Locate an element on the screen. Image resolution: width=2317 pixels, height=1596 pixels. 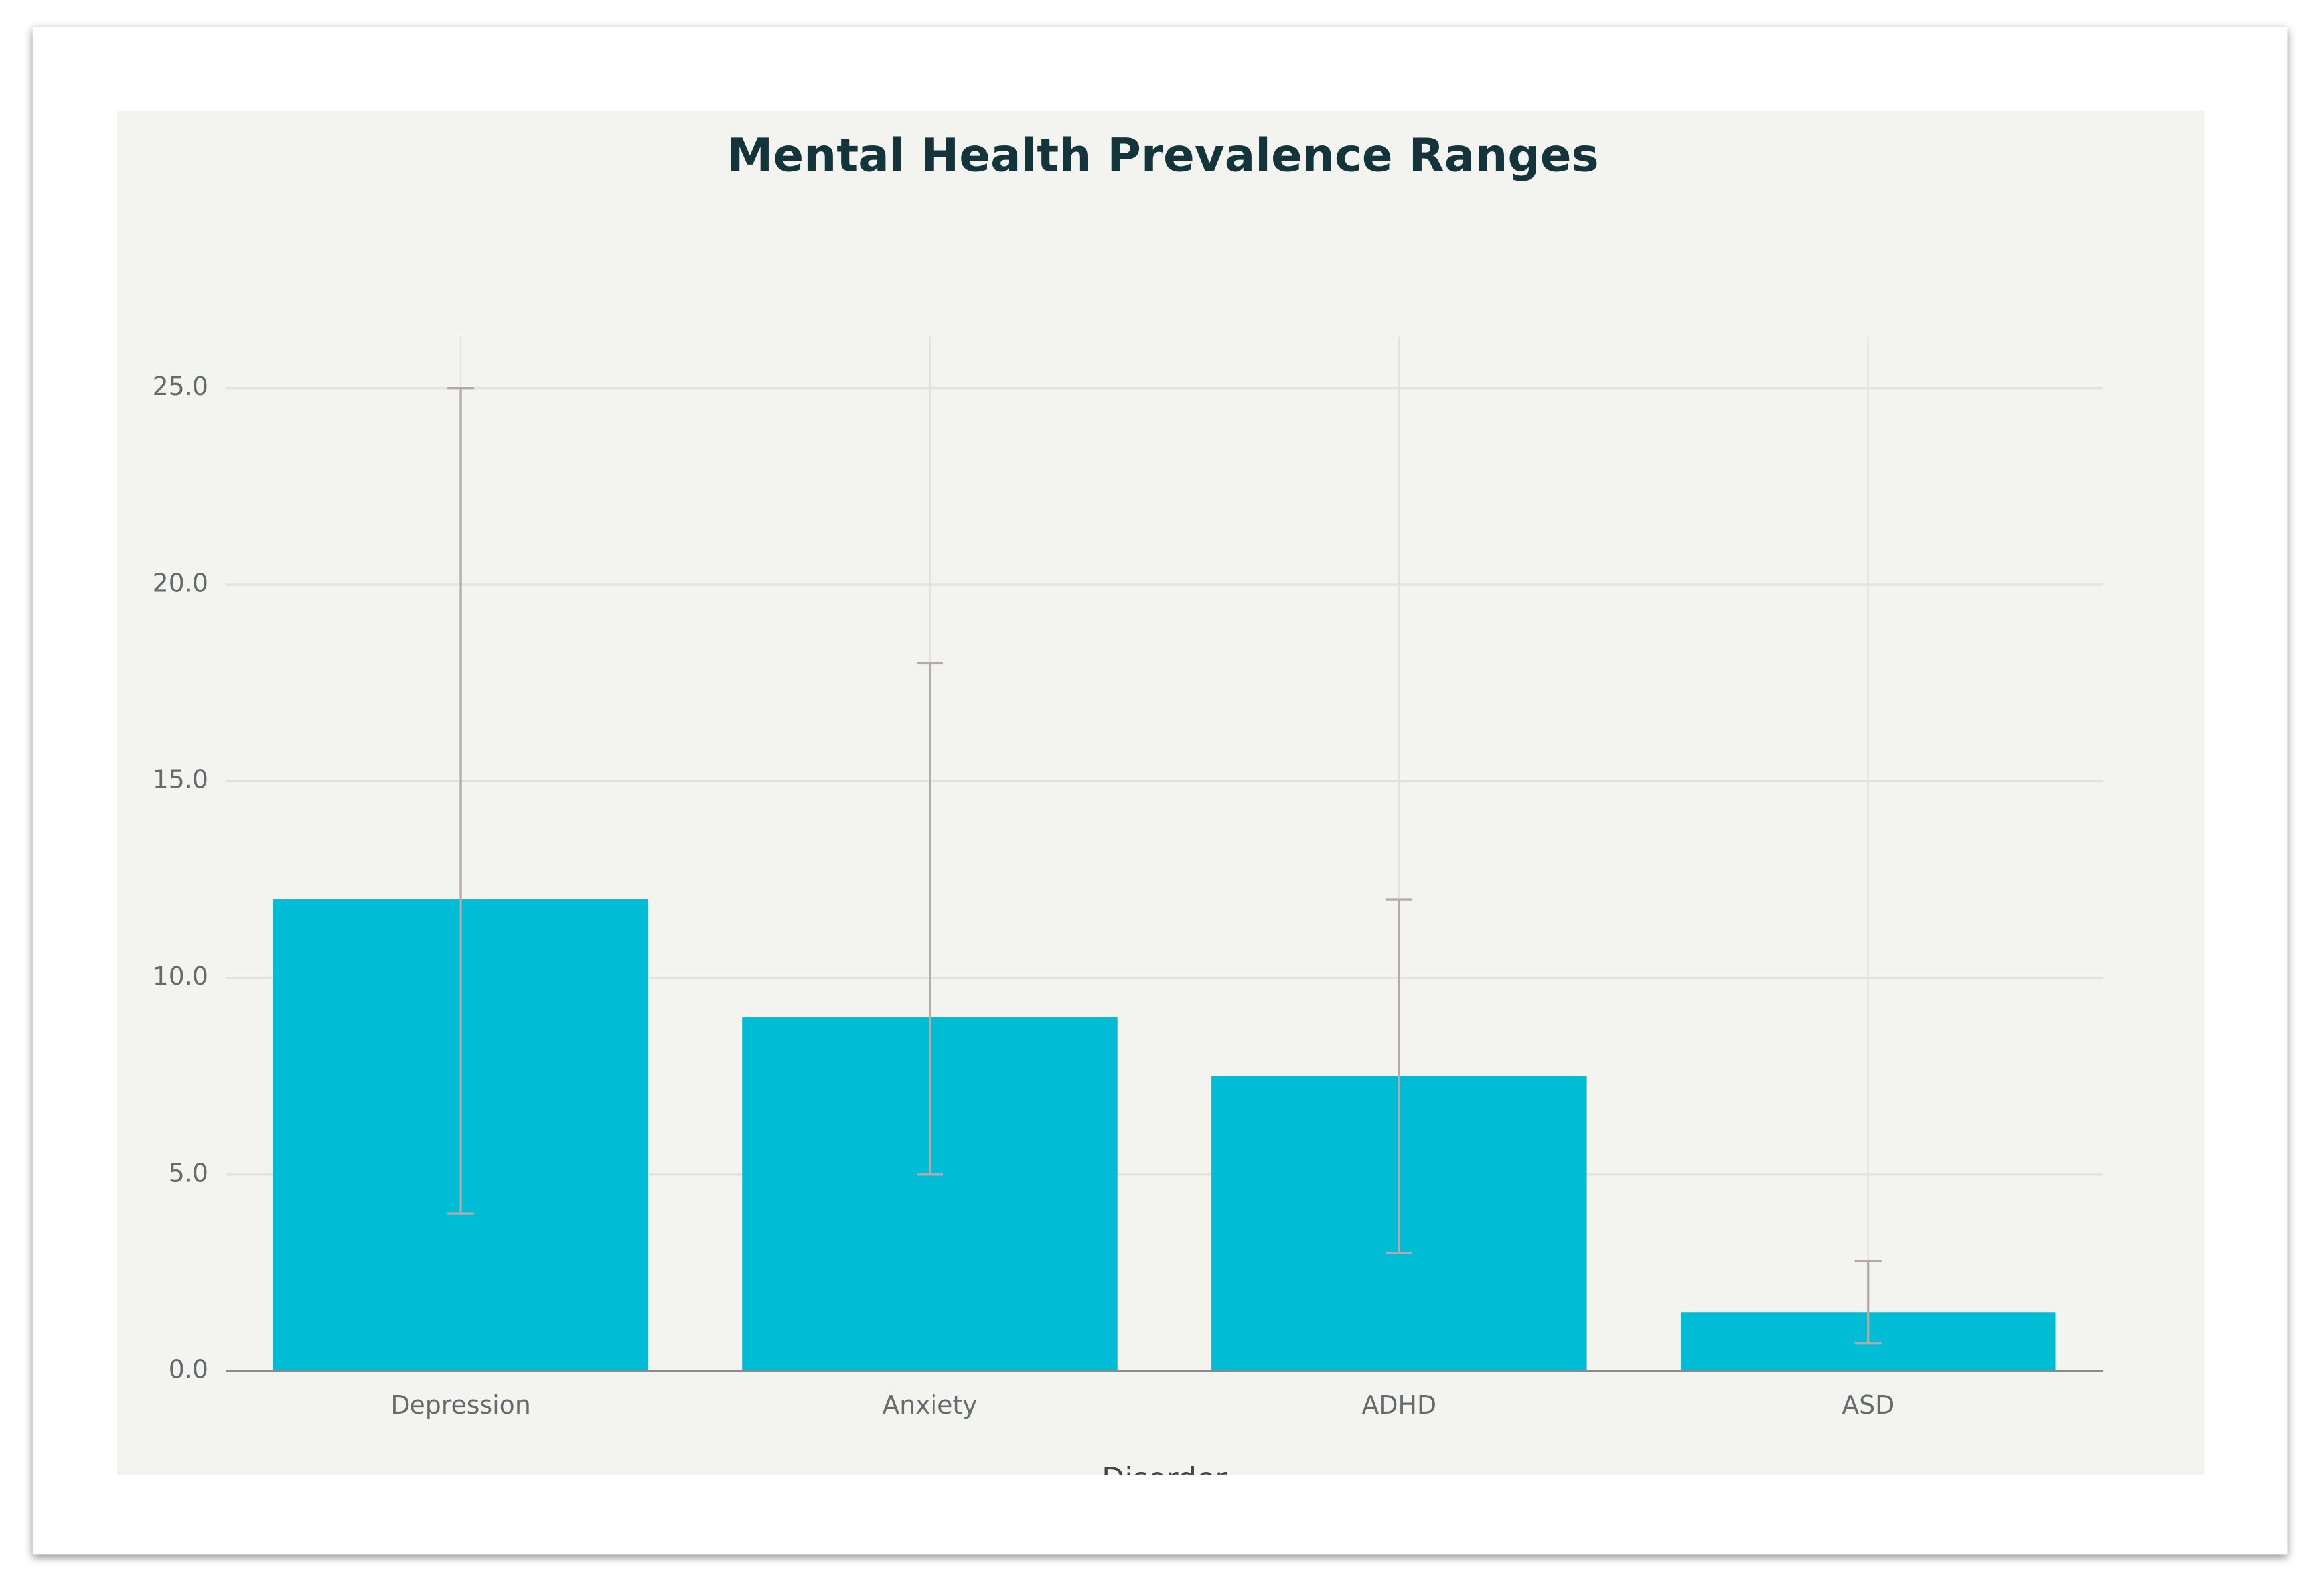
chart-title: Mental Health Prevalence Ranges is located at coordinates (1163, 155).